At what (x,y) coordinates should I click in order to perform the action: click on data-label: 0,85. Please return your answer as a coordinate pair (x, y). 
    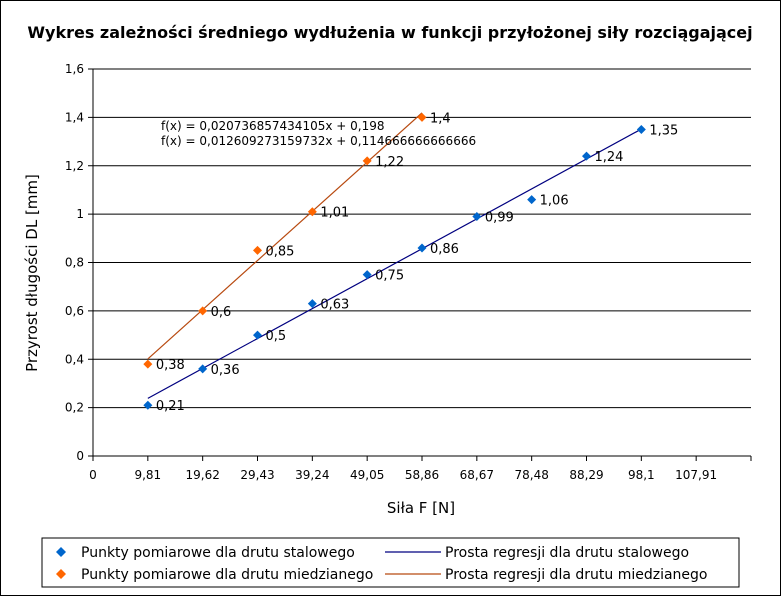
    Looking at the image, I should click on (280, 251).